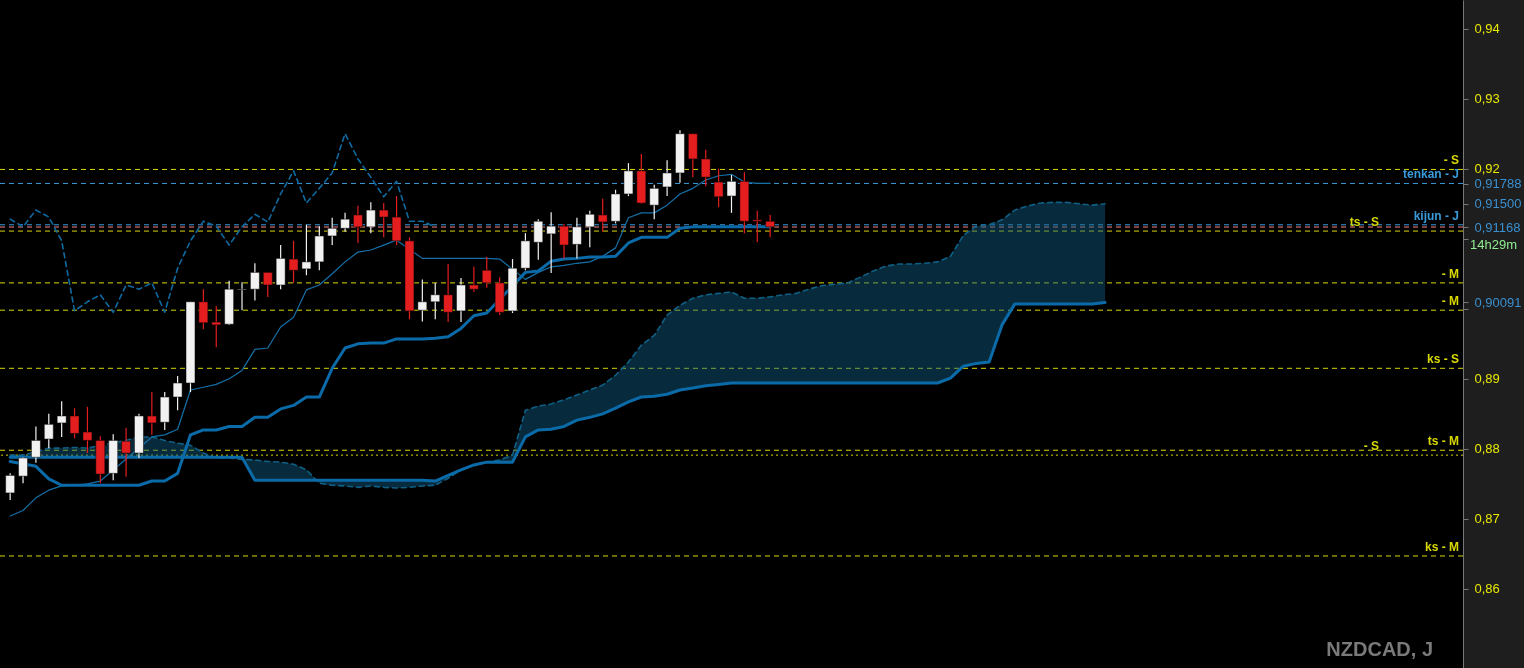 The height and width of the screenshot is (668, 1524). I want to click on ref-line-label: ks - S, so click(1442, 359).